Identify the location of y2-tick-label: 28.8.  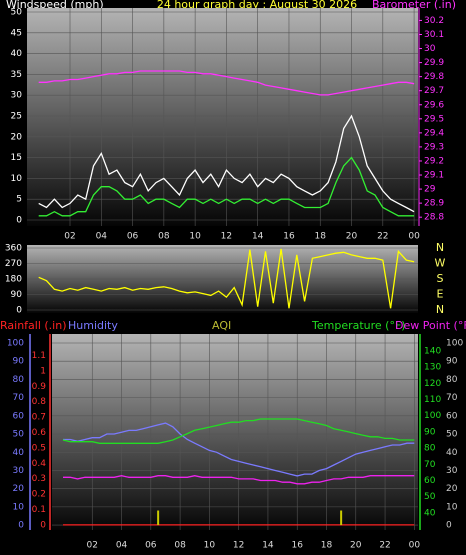
(434, 218).